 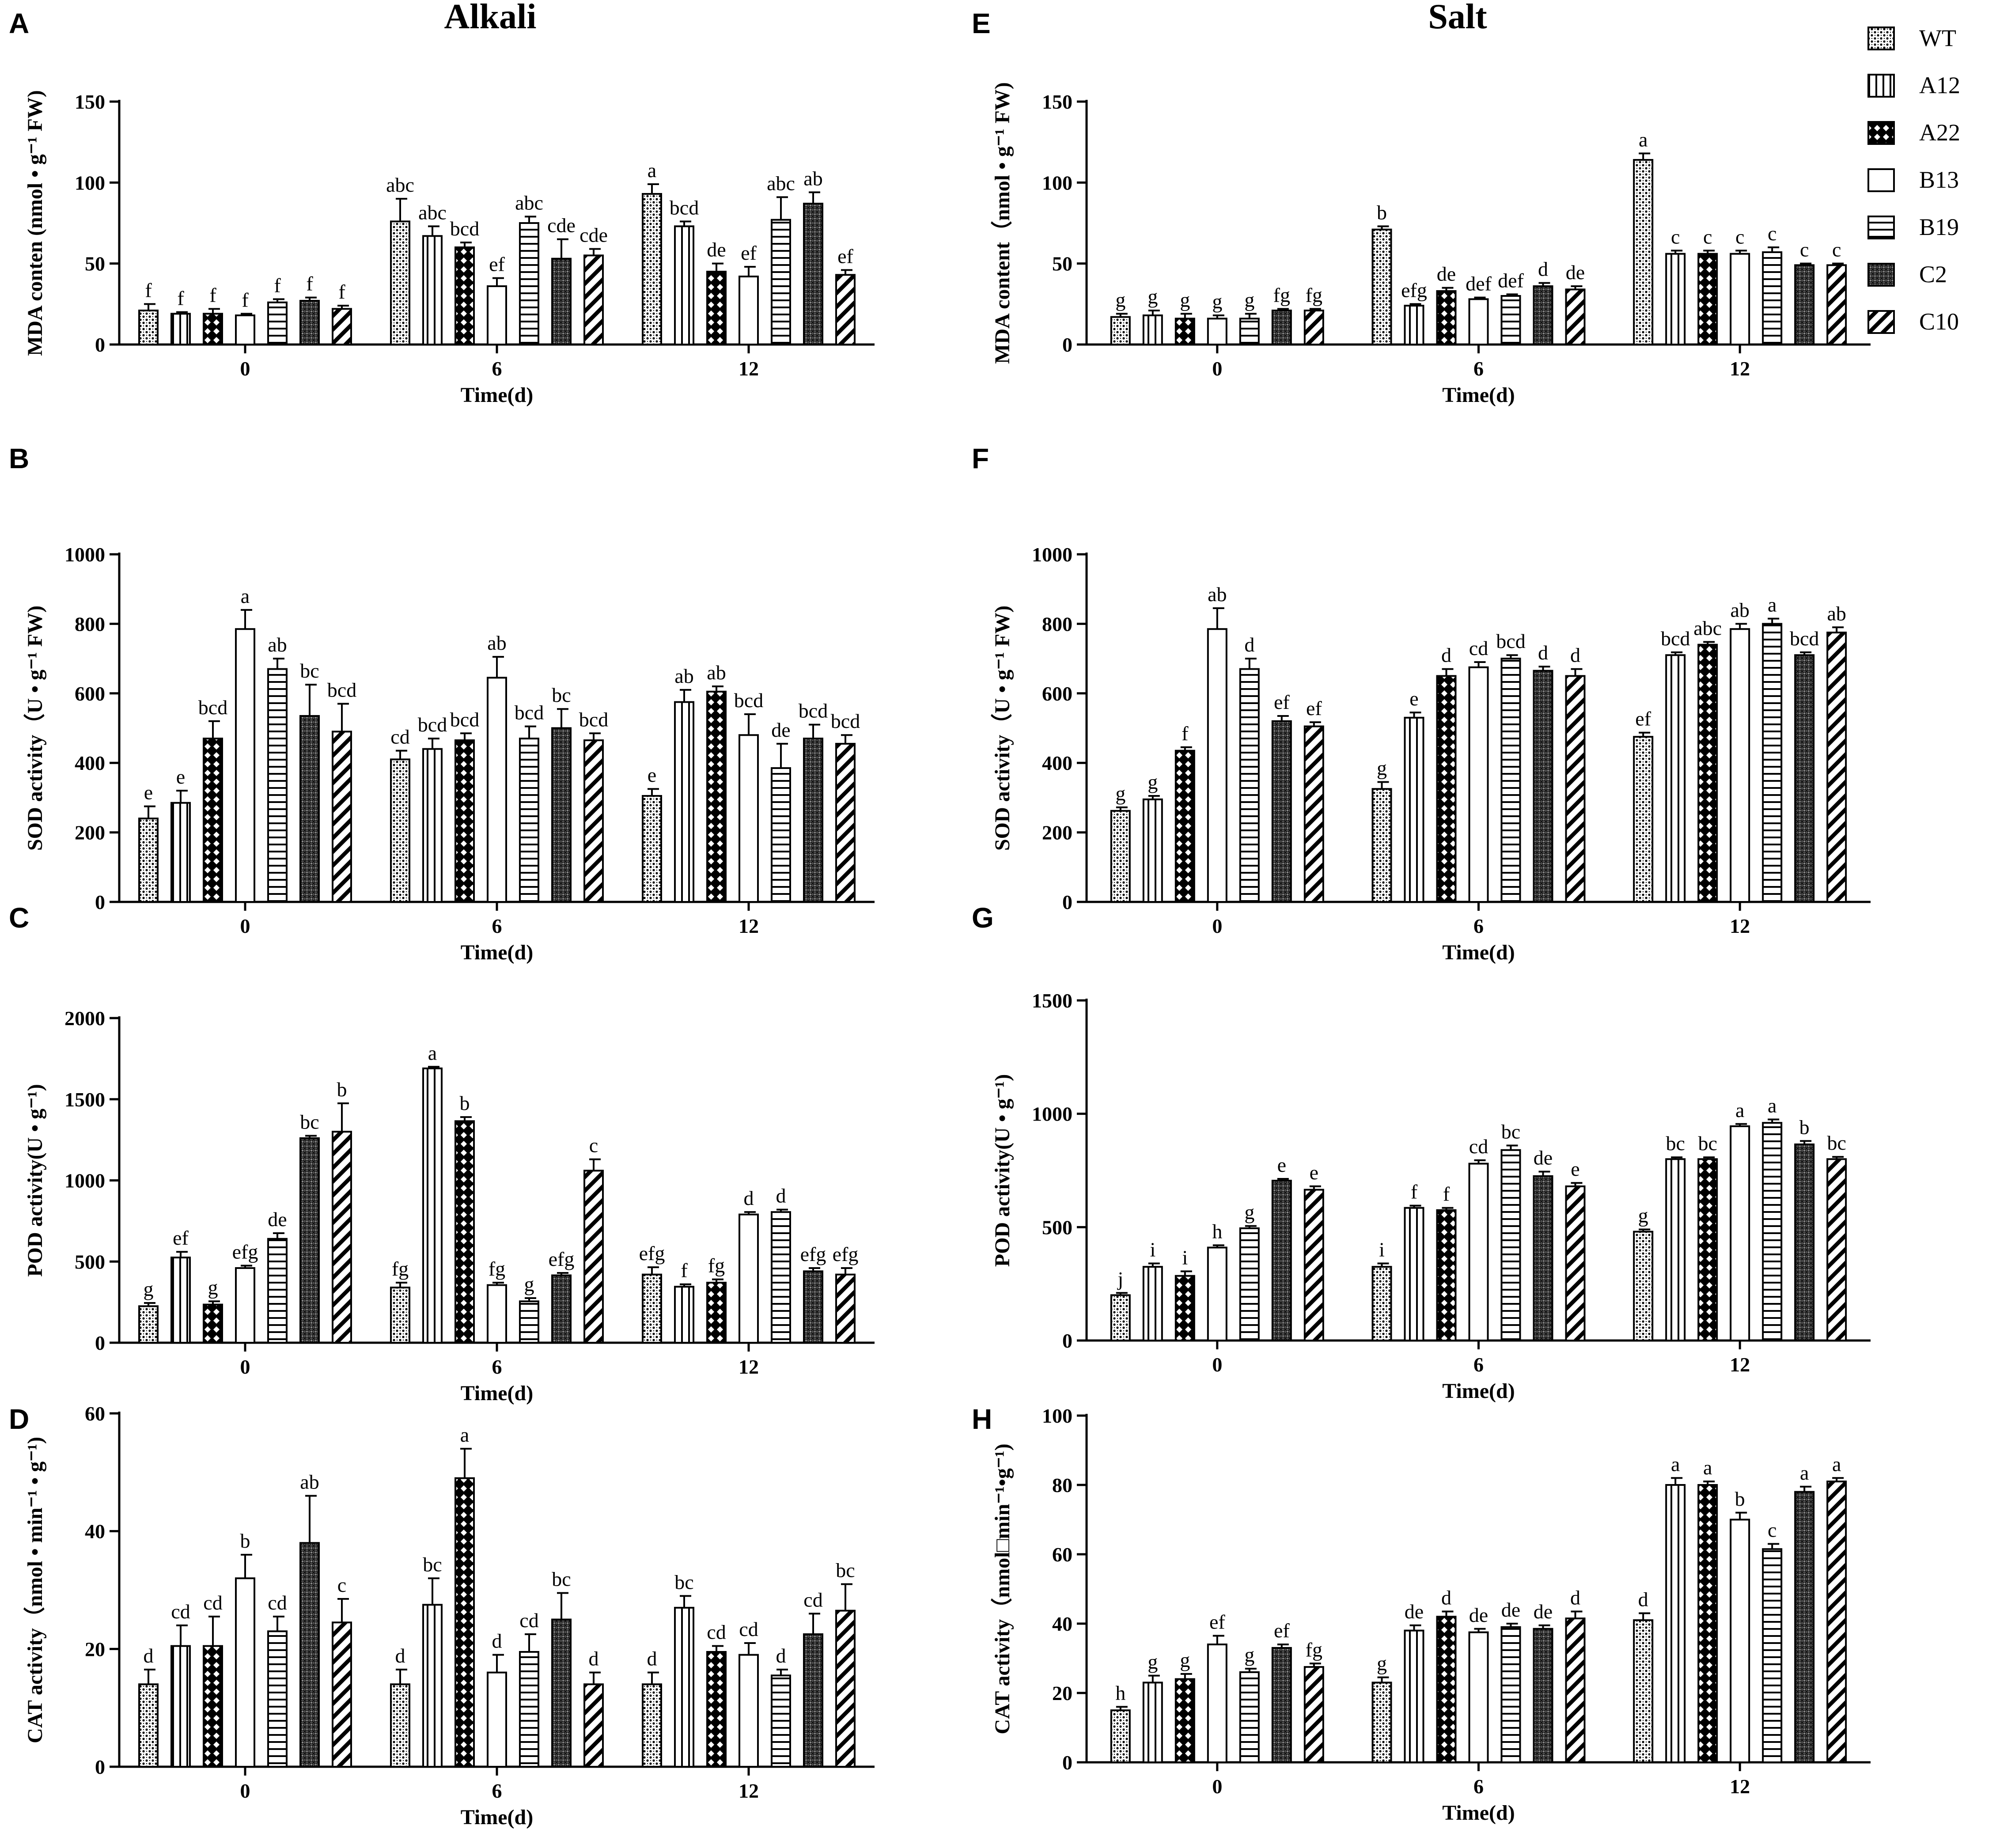 I want to click on y-axis-label: MDA conten (nmol • g⁻¹ FW), so click(x=35, y=223).